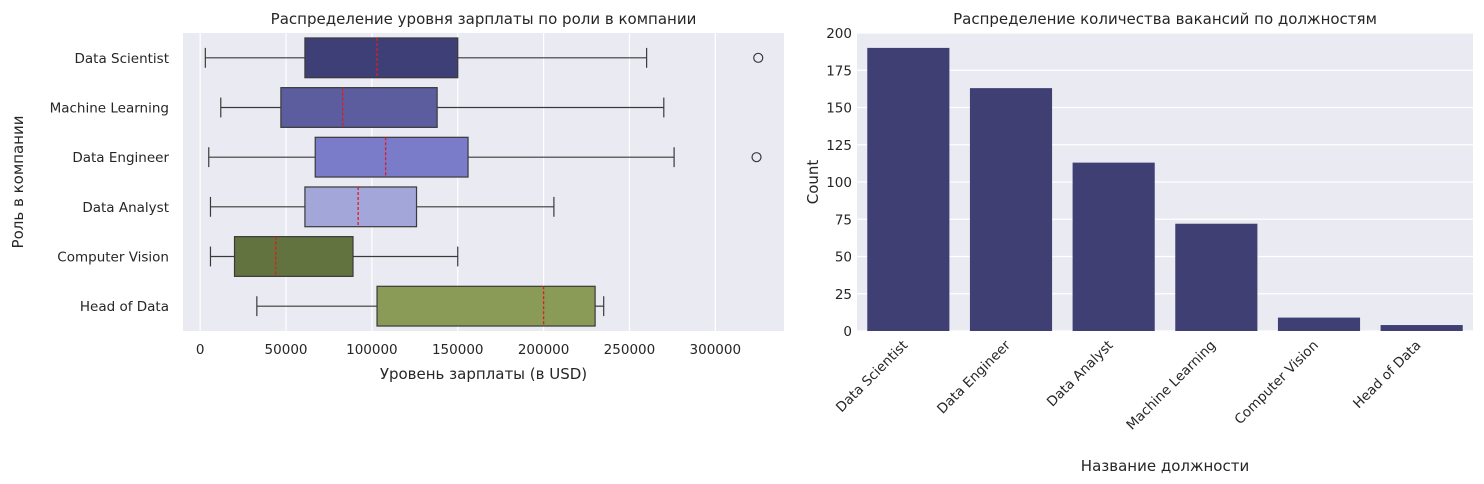 The height and width of the screenshot is (484, 1484). I want to click on box-y-tick-data-analyst: Data Analyst, so click(125, 208).